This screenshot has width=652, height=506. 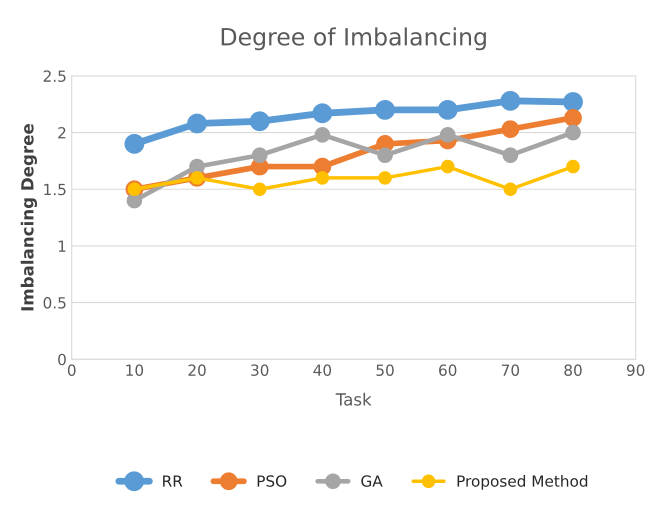 I want to click on y-tick-label: 2.5, so click(x=55, y=76).